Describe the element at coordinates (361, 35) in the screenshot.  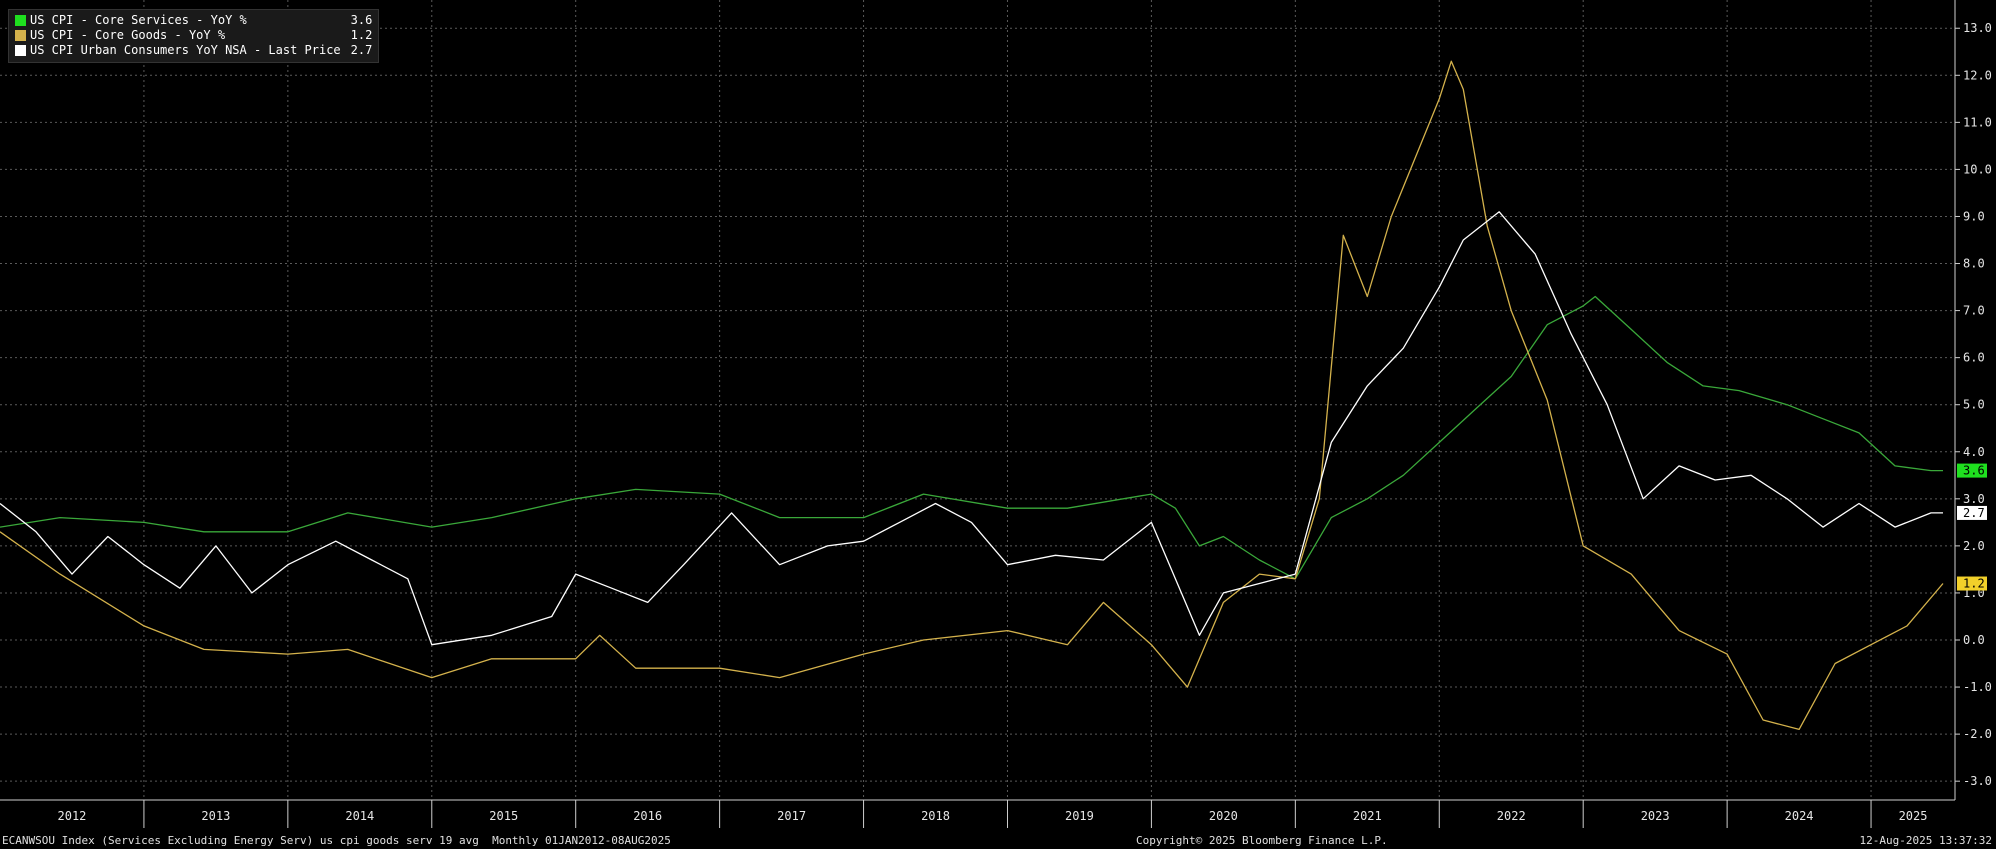
I see `legend-value: 1.2` at that location.